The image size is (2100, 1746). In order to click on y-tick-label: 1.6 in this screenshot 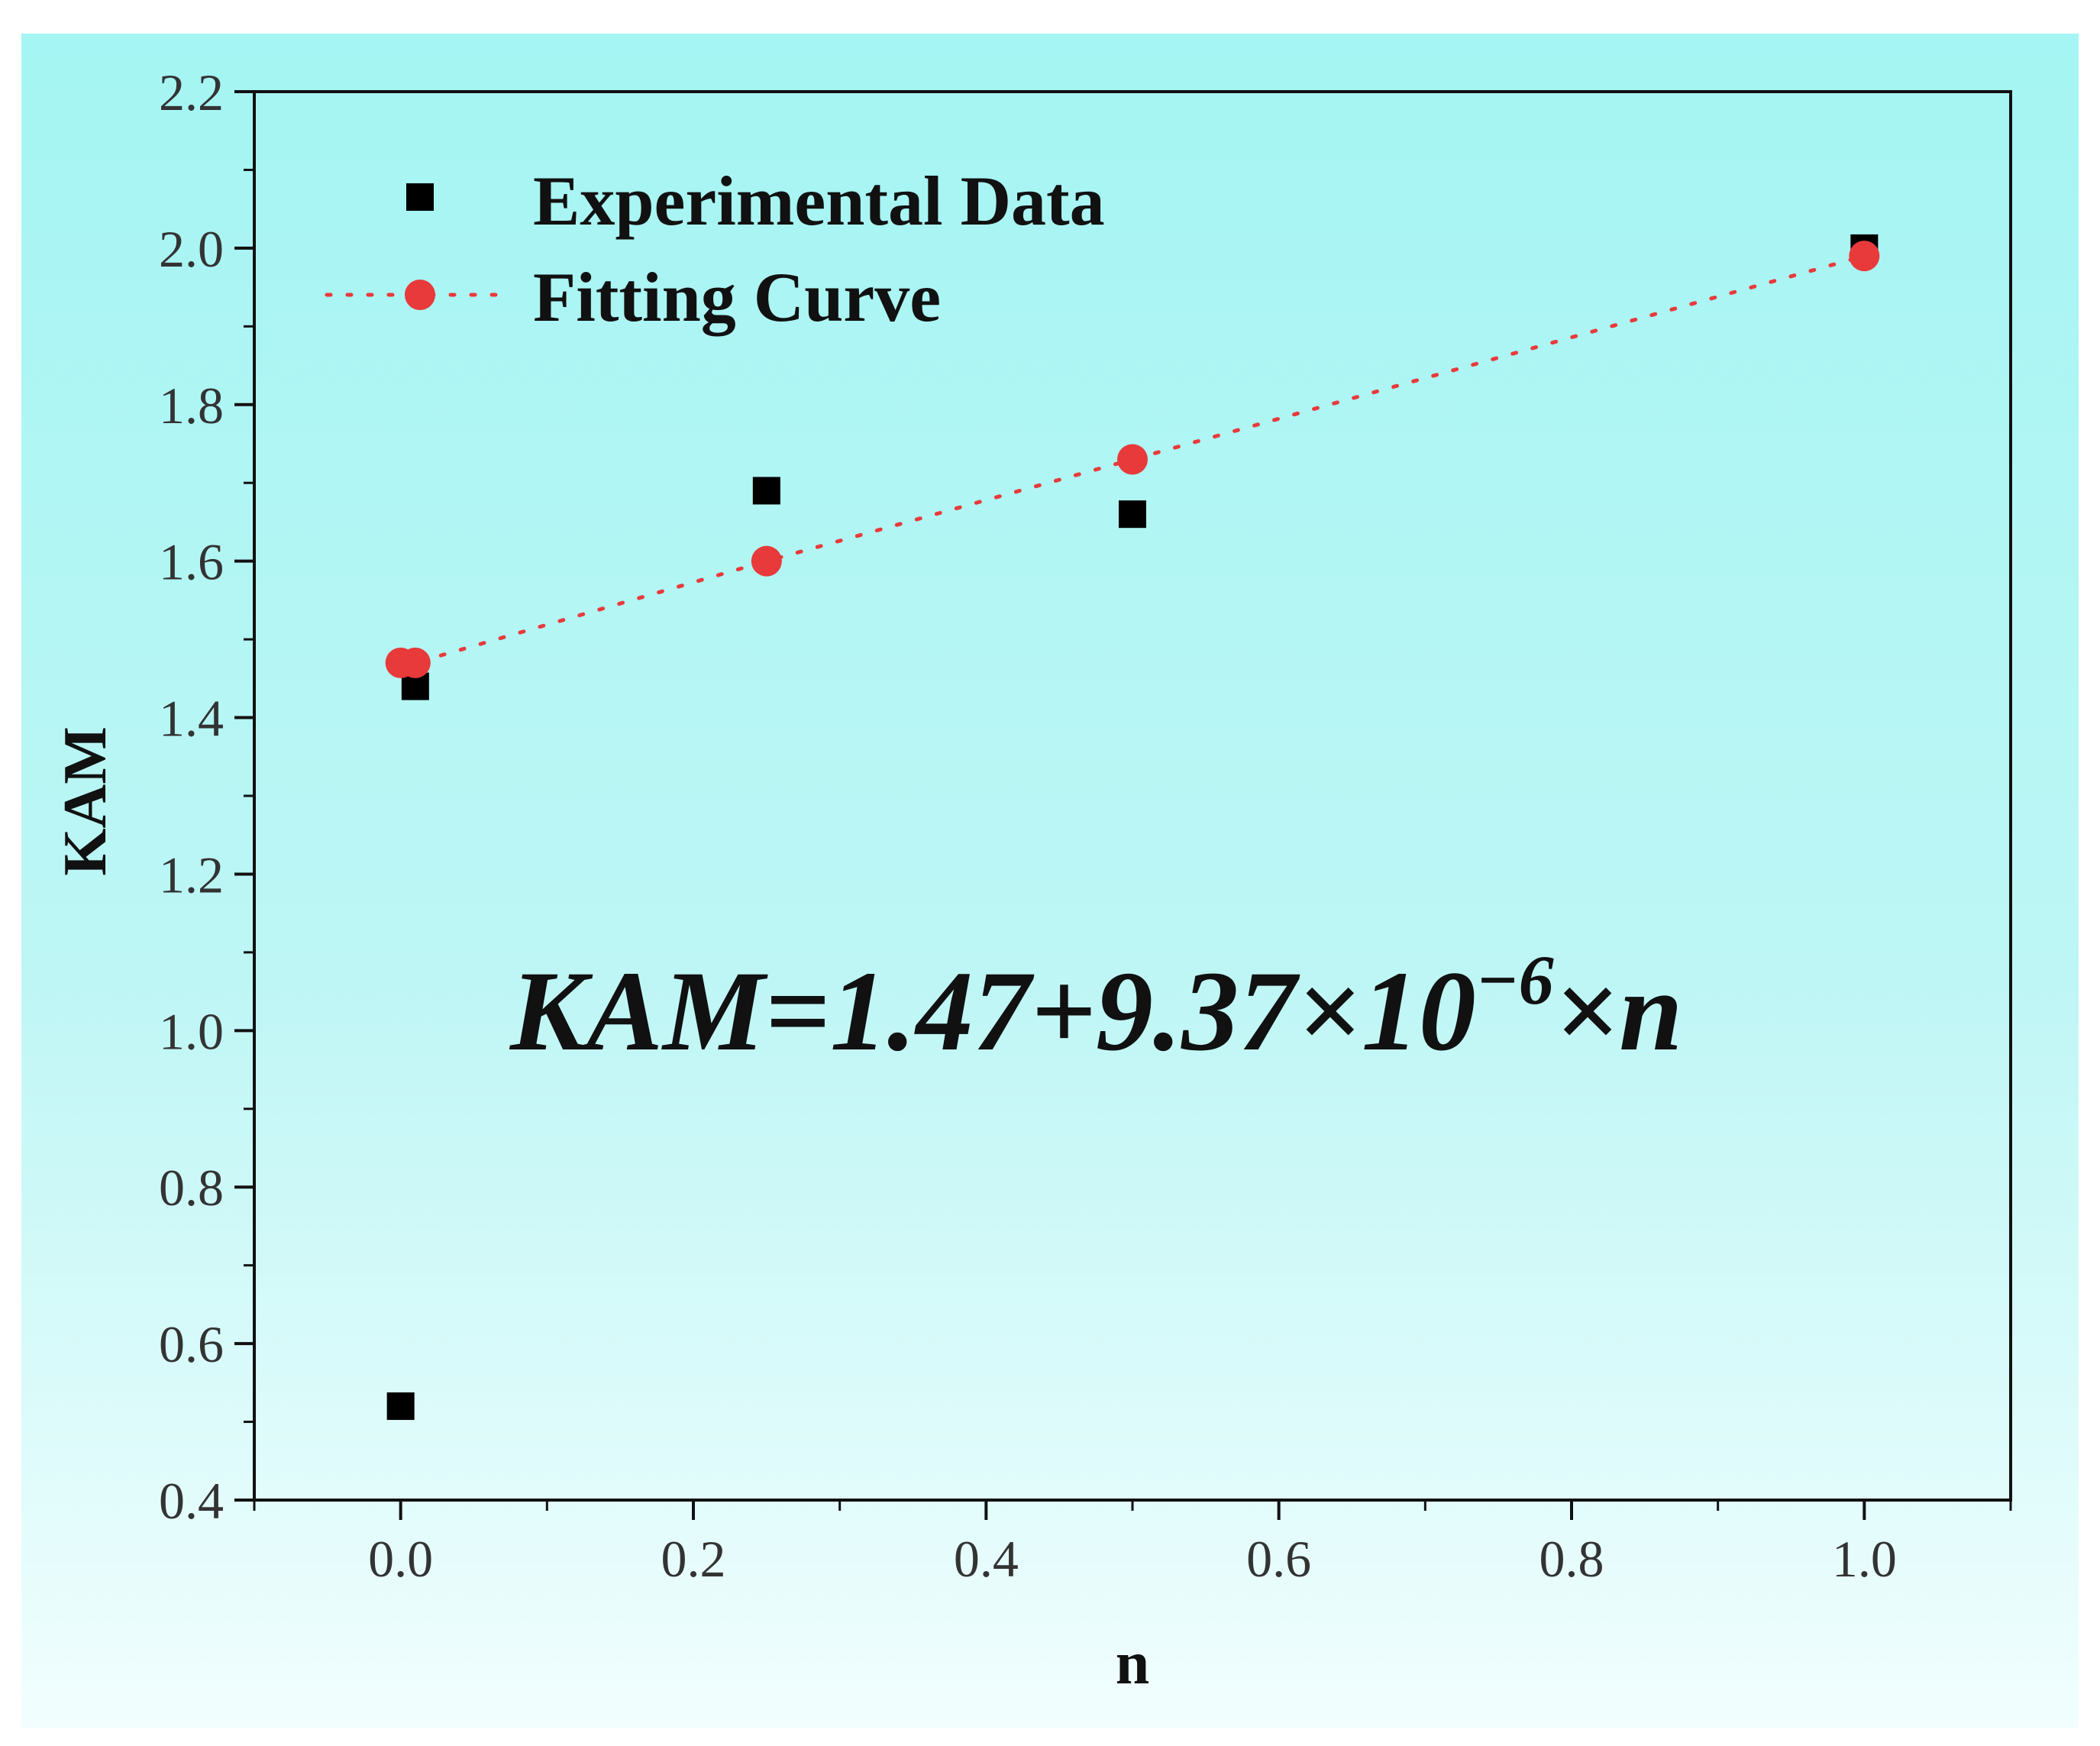, I will do `click(191, 562)`.